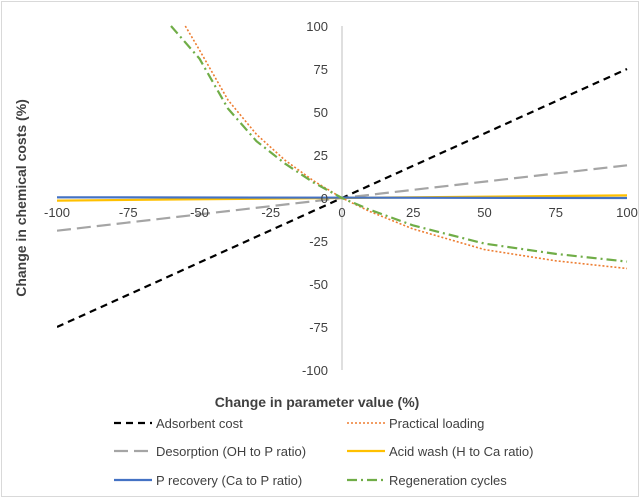 The width and height of the screenshot is (642, 500). Describe the element at coordinates (318, 327) in the screenshot. I see `y-tick-label: -75` at that location.